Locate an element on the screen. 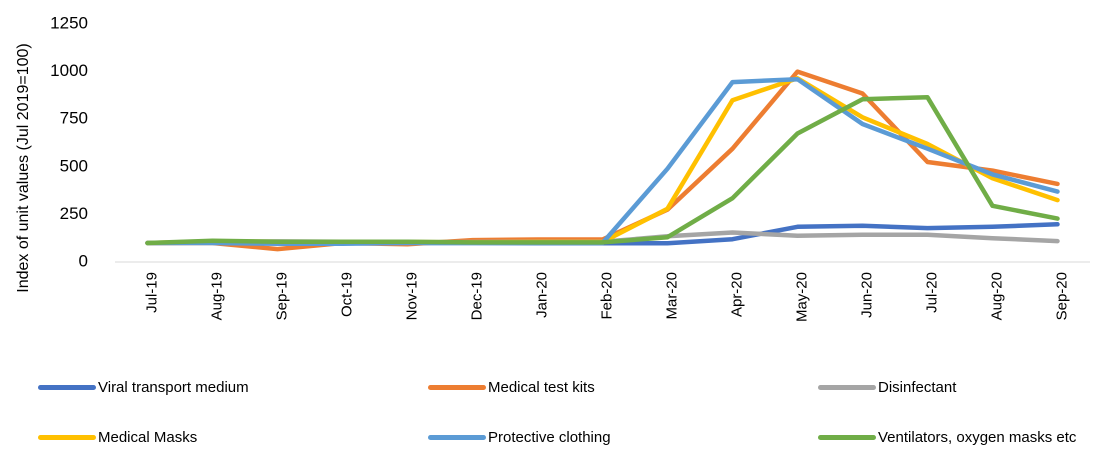 Image resolution: width=1096 pixels, height=449 pixels. legend-label: Viral transport medium is located at coordinates (173, 387).